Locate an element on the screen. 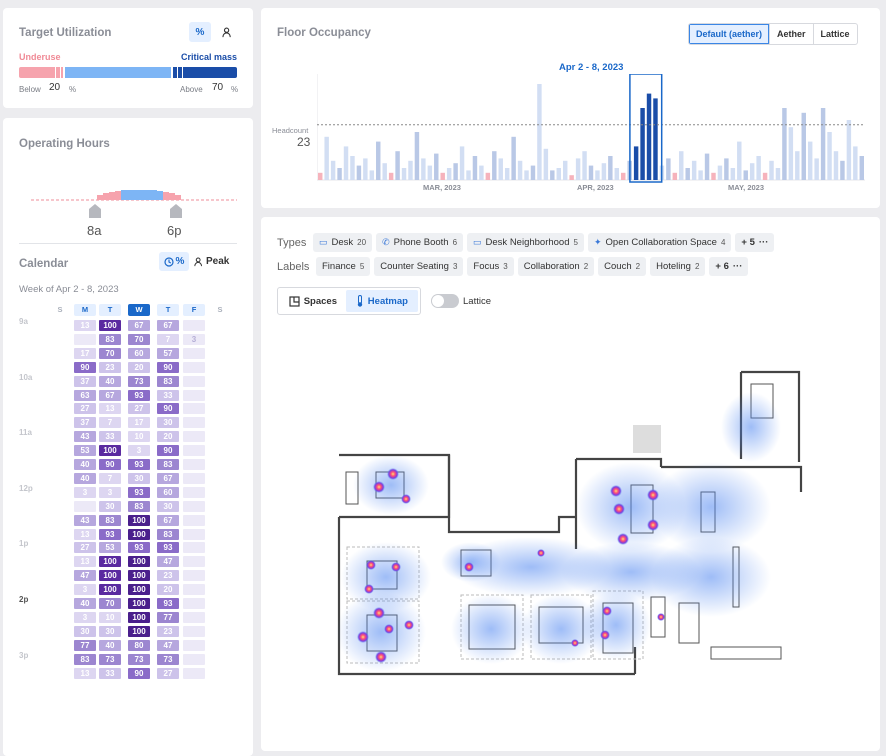 Image resolution: width=886 pixels, height=756 pixels. mode-default-aether: Default (aether) is located at coordinates (729, 34).